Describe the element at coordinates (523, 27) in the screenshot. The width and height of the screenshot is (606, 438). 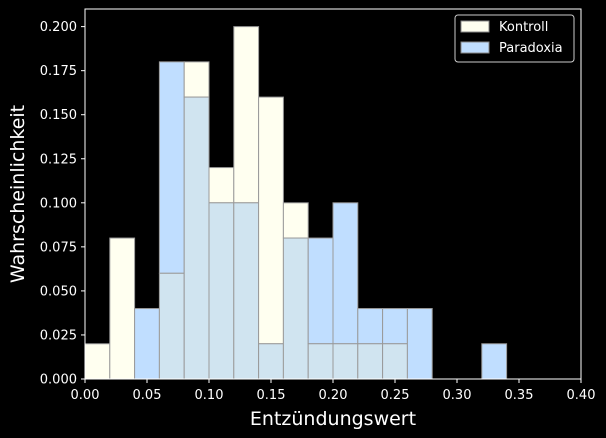
I see `legend-label-kontroll: Kontroll` at that location.